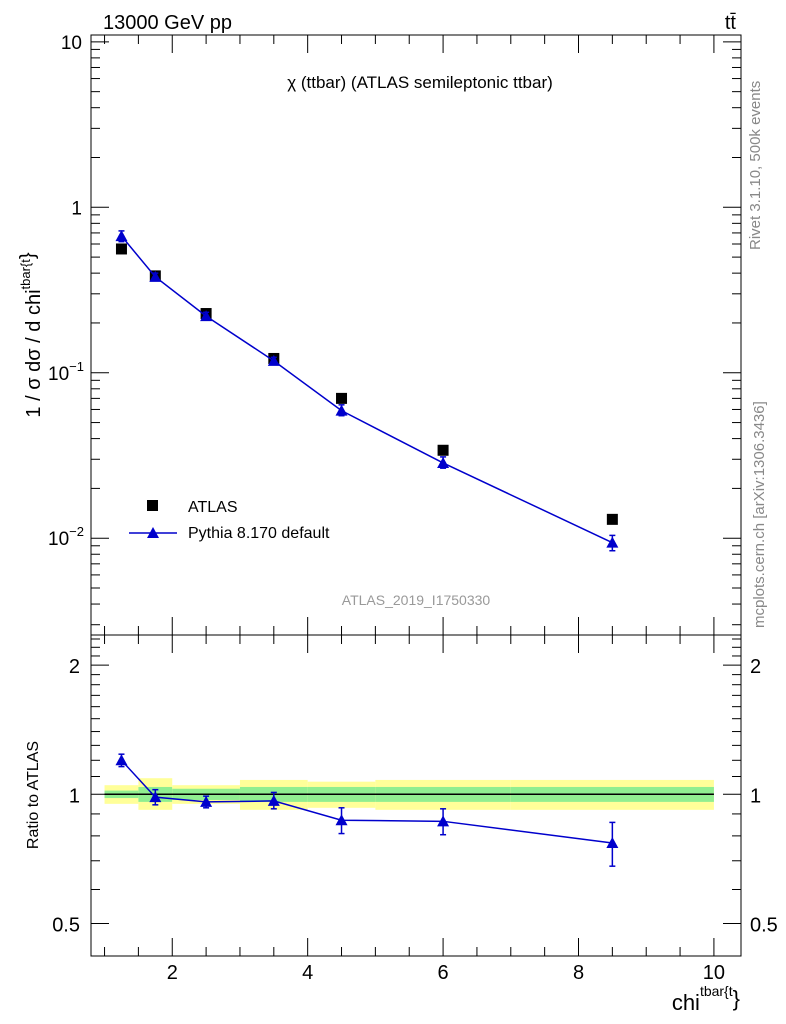 Image resolution: width=786 pixels, height=1024 pixels. Describe the element at coordinates (74, 796) in the screenshot. I see `ratio-y-tick-label: 1` at that location.